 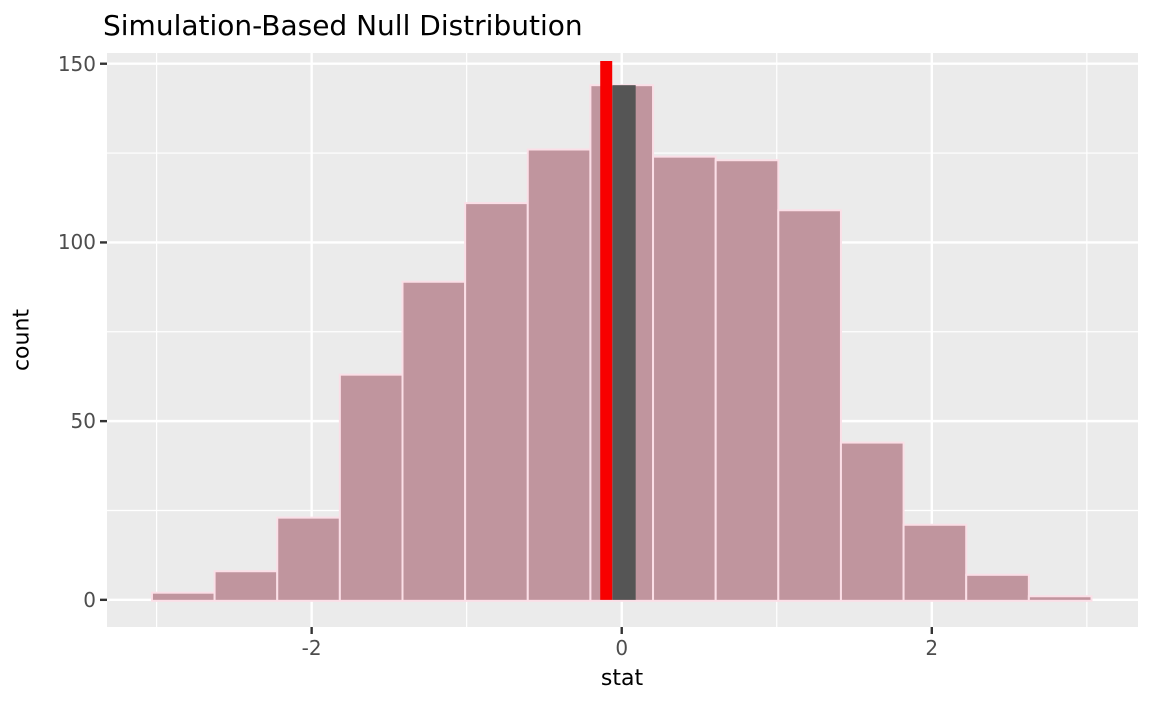 What do you see at coordinates (311, 648) in the screenshot?
I see `x-tick-label: -2` at bounding box center [311, 648].